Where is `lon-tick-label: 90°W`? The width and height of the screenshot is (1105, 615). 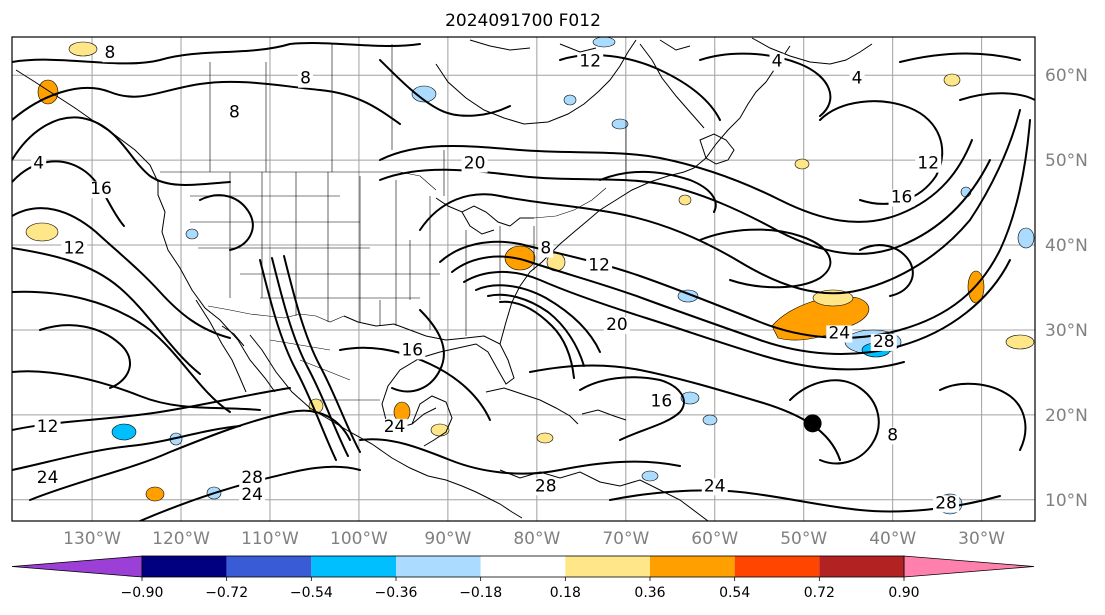
lon-tick-label: 90°W is located at coordinates (447, 539).